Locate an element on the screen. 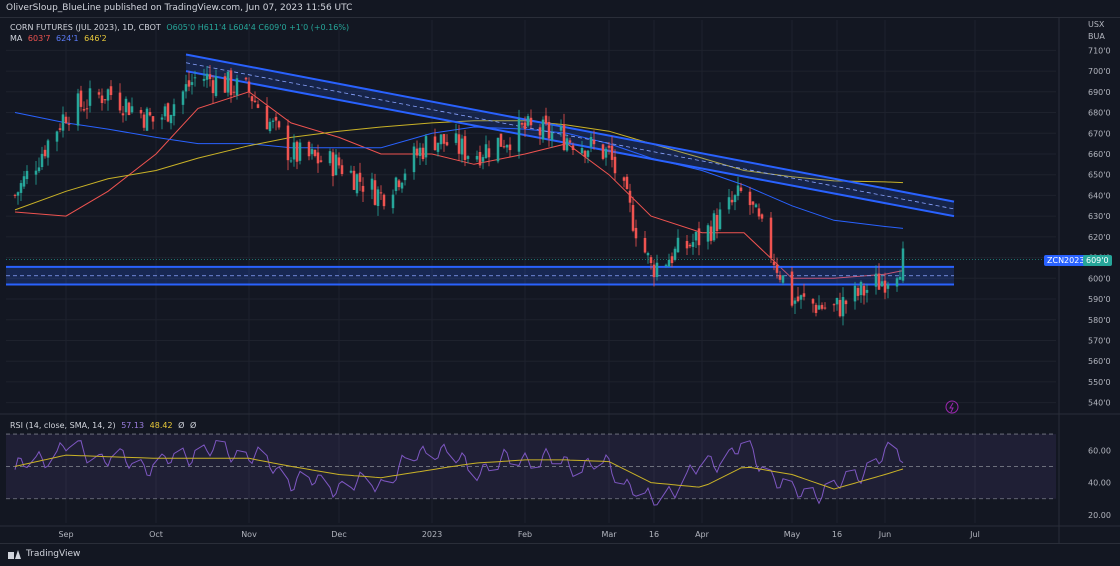  tradingview-brand: TradingView is located at coordinates (44, 554).